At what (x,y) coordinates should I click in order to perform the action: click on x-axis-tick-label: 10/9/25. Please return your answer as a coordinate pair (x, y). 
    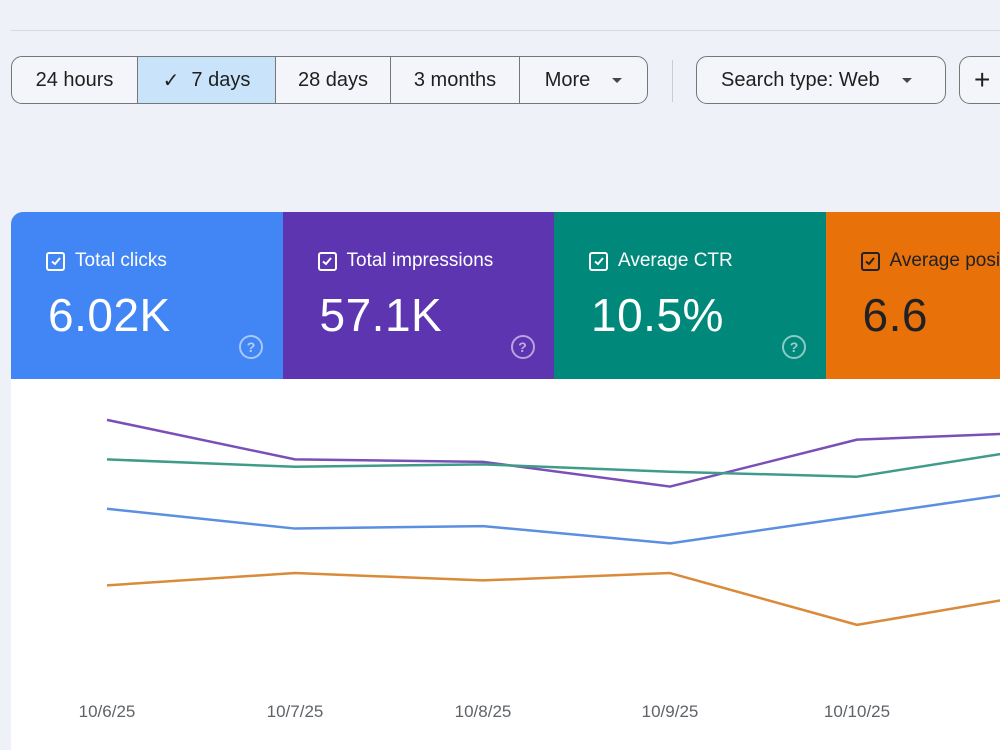
    Looking at the image, I should click on (670, 711).